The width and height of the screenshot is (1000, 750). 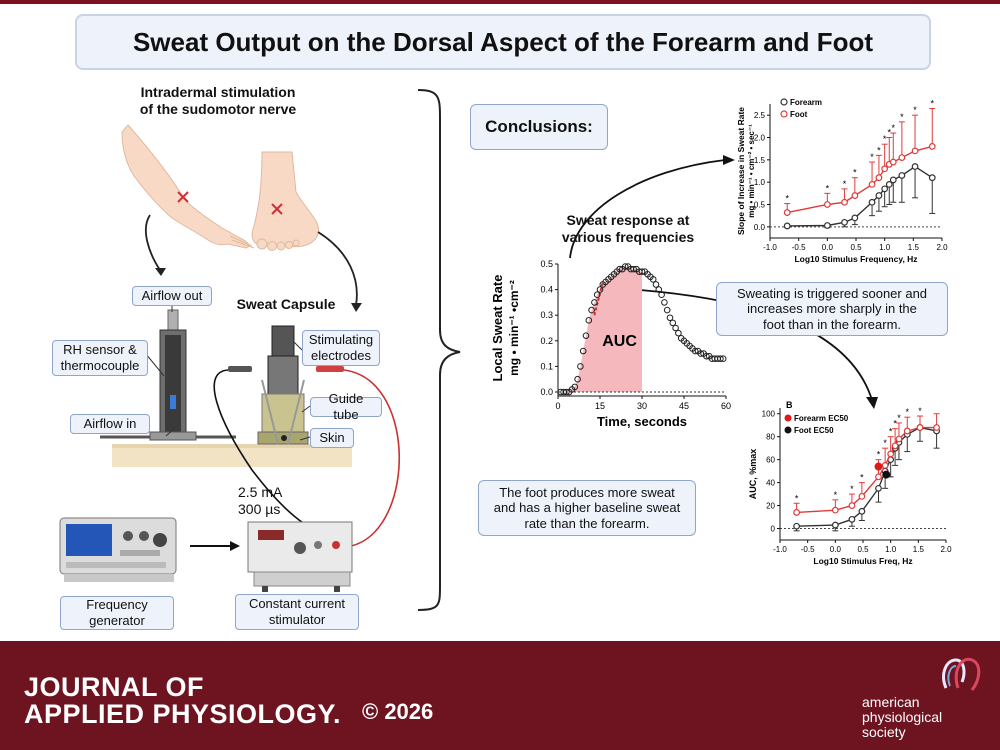 I want to click on forearm-illustration, so click(x=188, y=186).